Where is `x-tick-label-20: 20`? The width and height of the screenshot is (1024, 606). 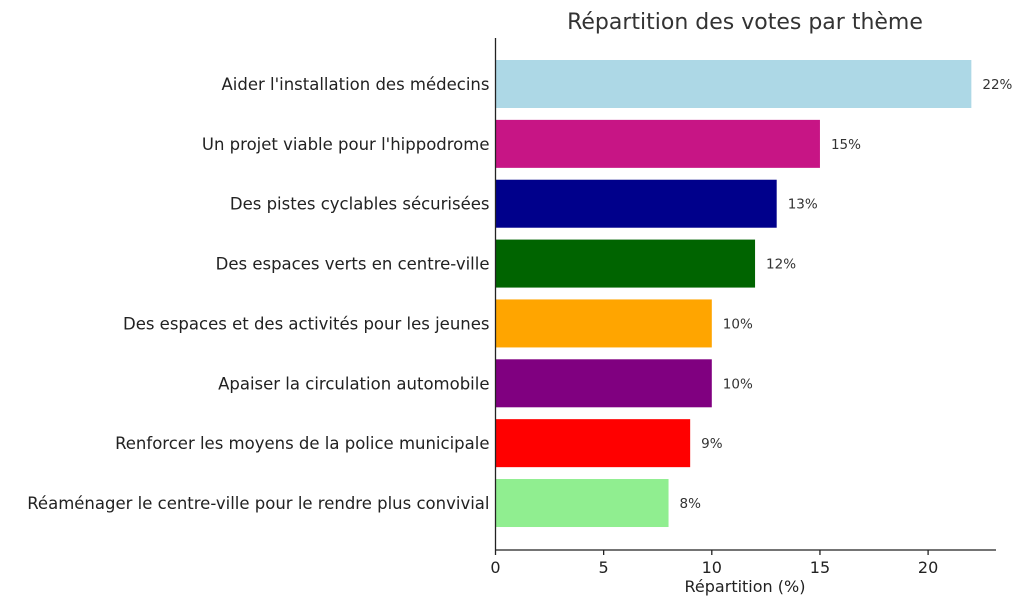
x-tick-label-20: 20 is located at coordinates (928, 567).